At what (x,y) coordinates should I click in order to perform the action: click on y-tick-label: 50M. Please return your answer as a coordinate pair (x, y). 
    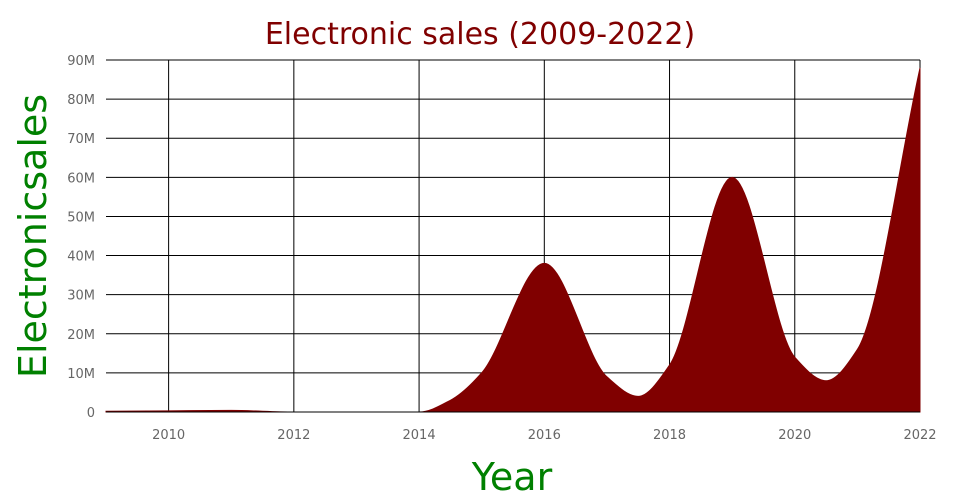
    Looking at the image, I should click on (81, 217).